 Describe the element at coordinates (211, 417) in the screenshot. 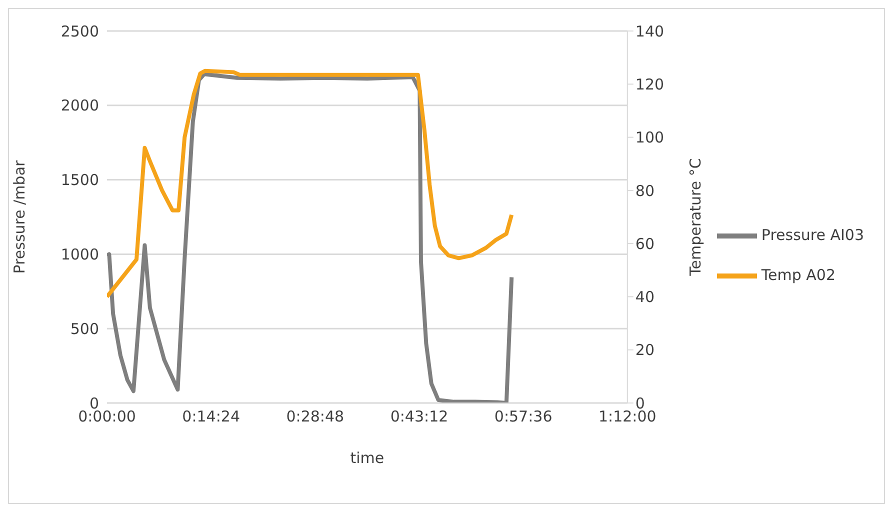

I see `x-tick-label: 0:14:24` at that location.